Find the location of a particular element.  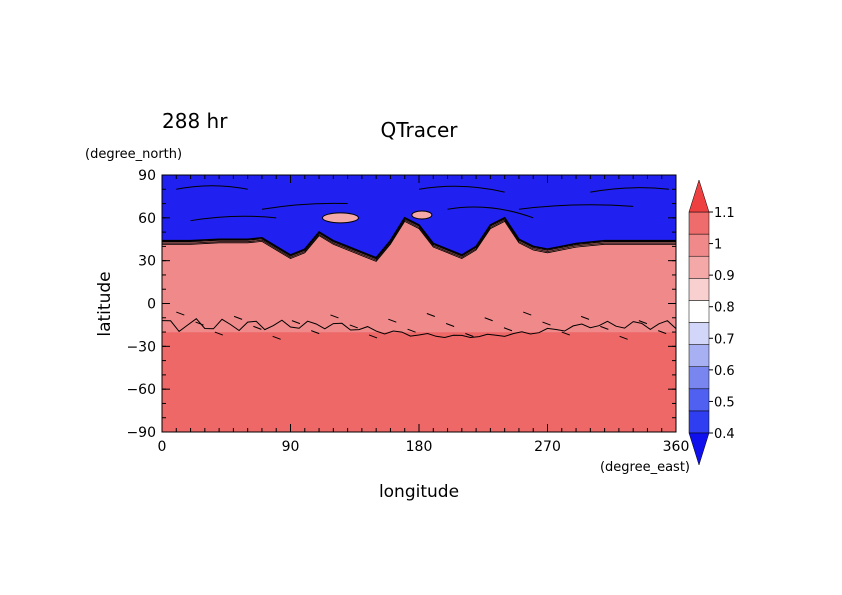

time-label: 288 hr is located at coordinates (195, 121).